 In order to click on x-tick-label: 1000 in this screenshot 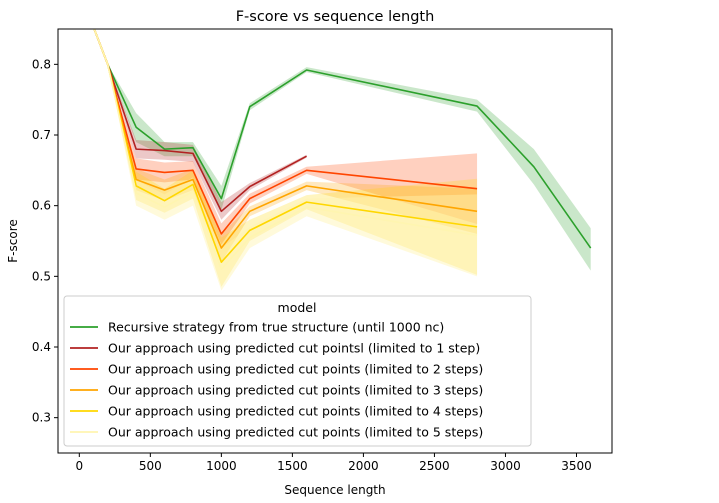, I will do `click(221, 466)`.